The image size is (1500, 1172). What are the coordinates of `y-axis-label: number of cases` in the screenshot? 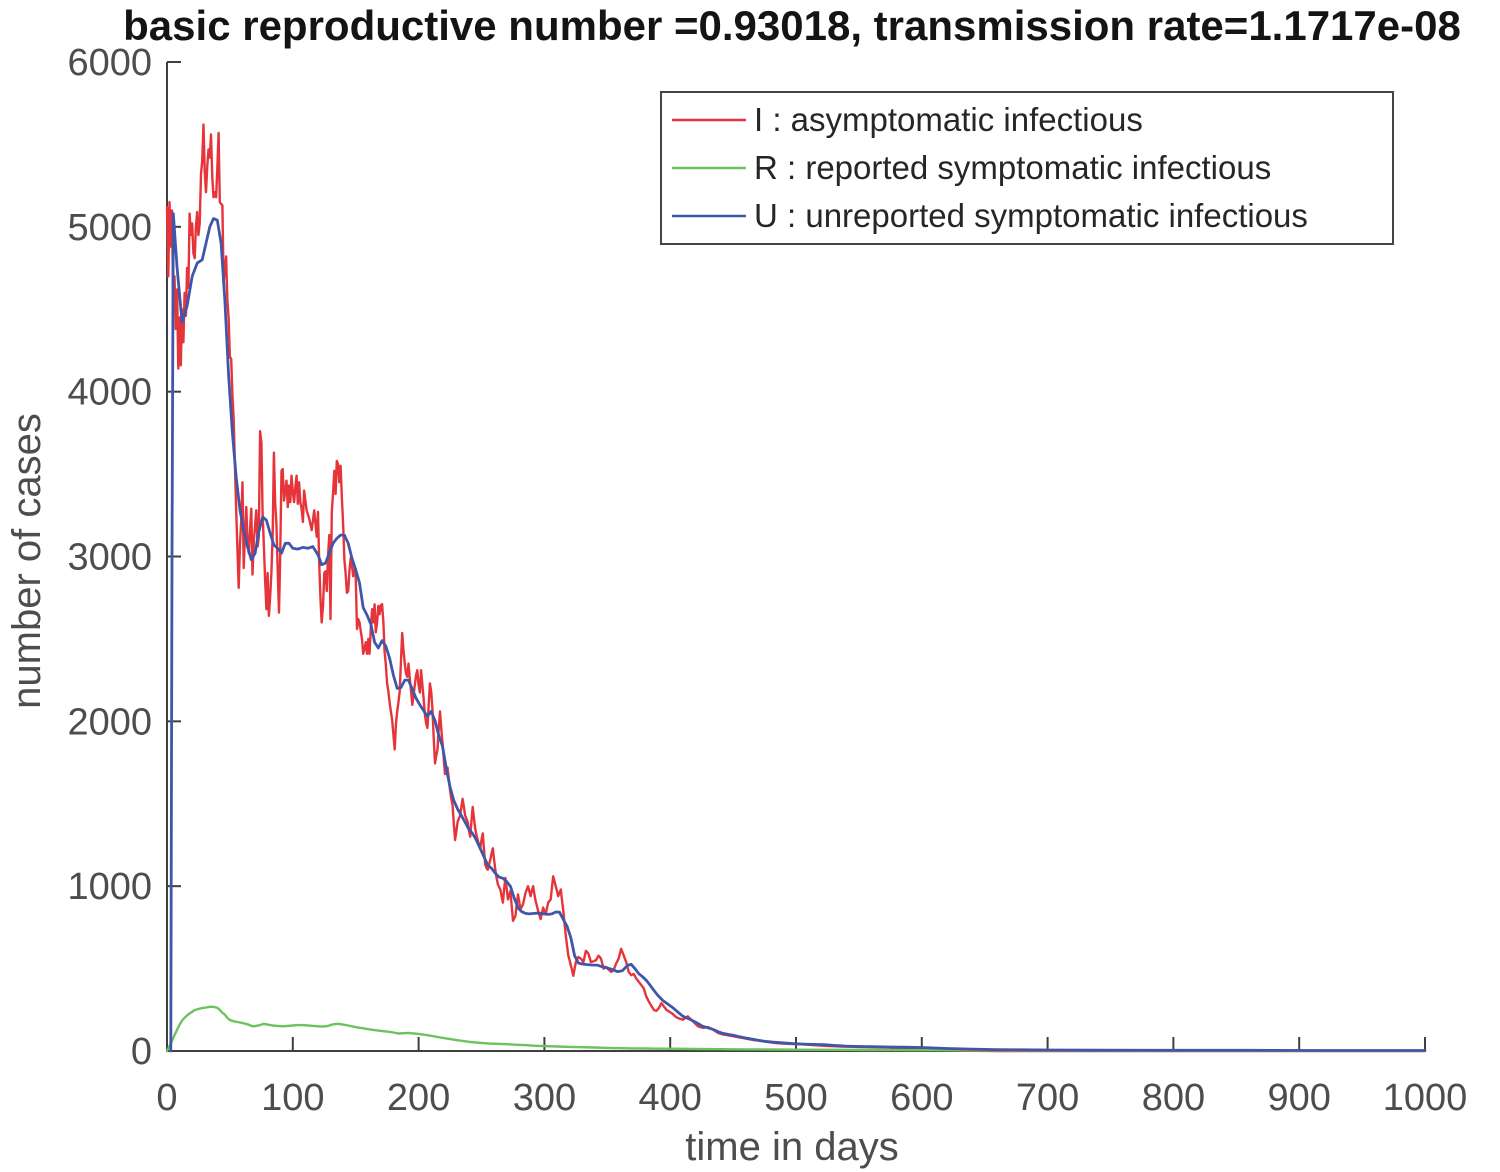 It's located at (27, 561).